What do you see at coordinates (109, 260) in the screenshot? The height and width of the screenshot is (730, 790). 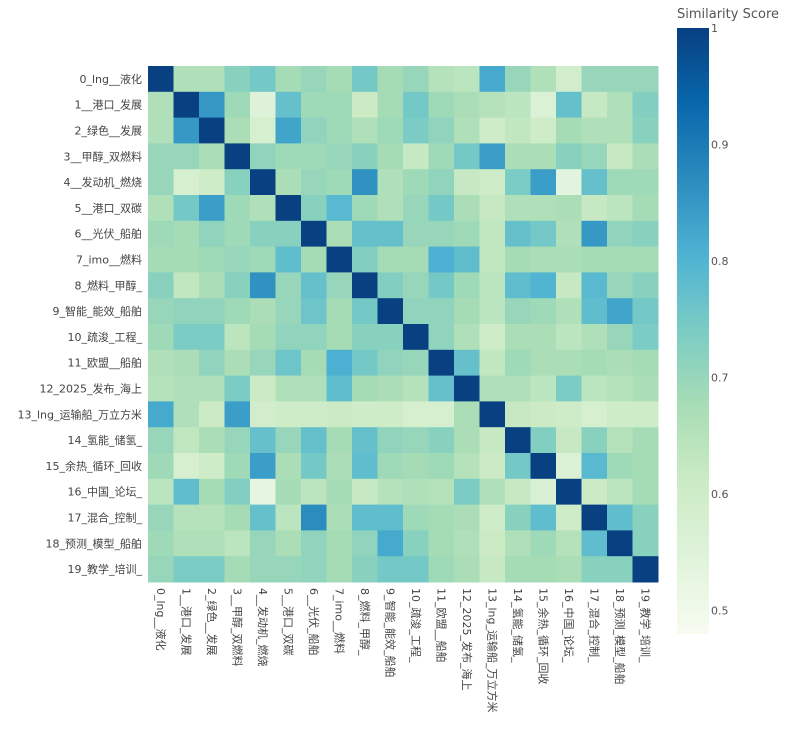 I see `row-label: 7_imo__燃料` at bounding box center [109, 260].